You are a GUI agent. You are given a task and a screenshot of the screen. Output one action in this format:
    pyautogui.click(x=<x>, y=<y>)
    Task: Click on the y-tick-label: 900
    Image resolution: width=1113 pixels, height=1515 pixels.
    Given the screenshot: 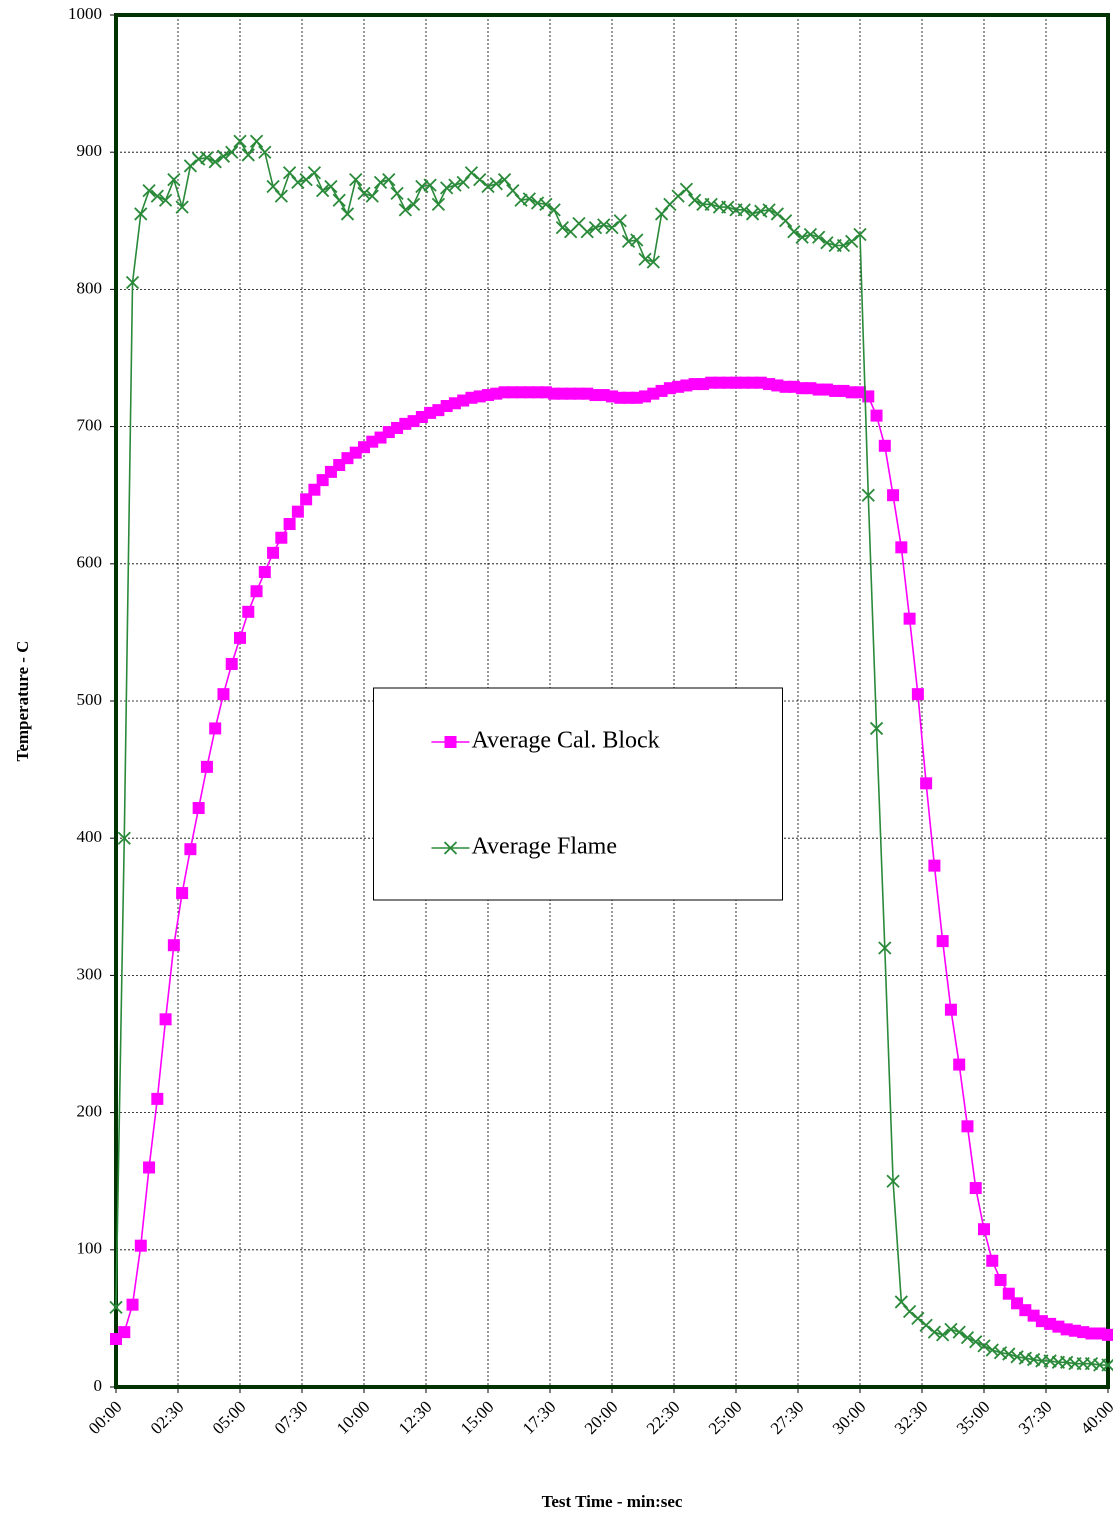 What is the action you would take?
    pyautogui.click(x=90, y=150)
    